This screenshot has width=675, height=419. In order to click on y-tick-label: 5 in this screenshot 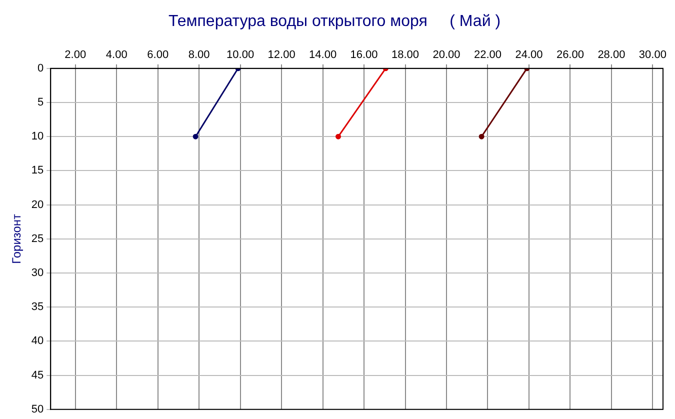, I will do `click(41, 102)`.